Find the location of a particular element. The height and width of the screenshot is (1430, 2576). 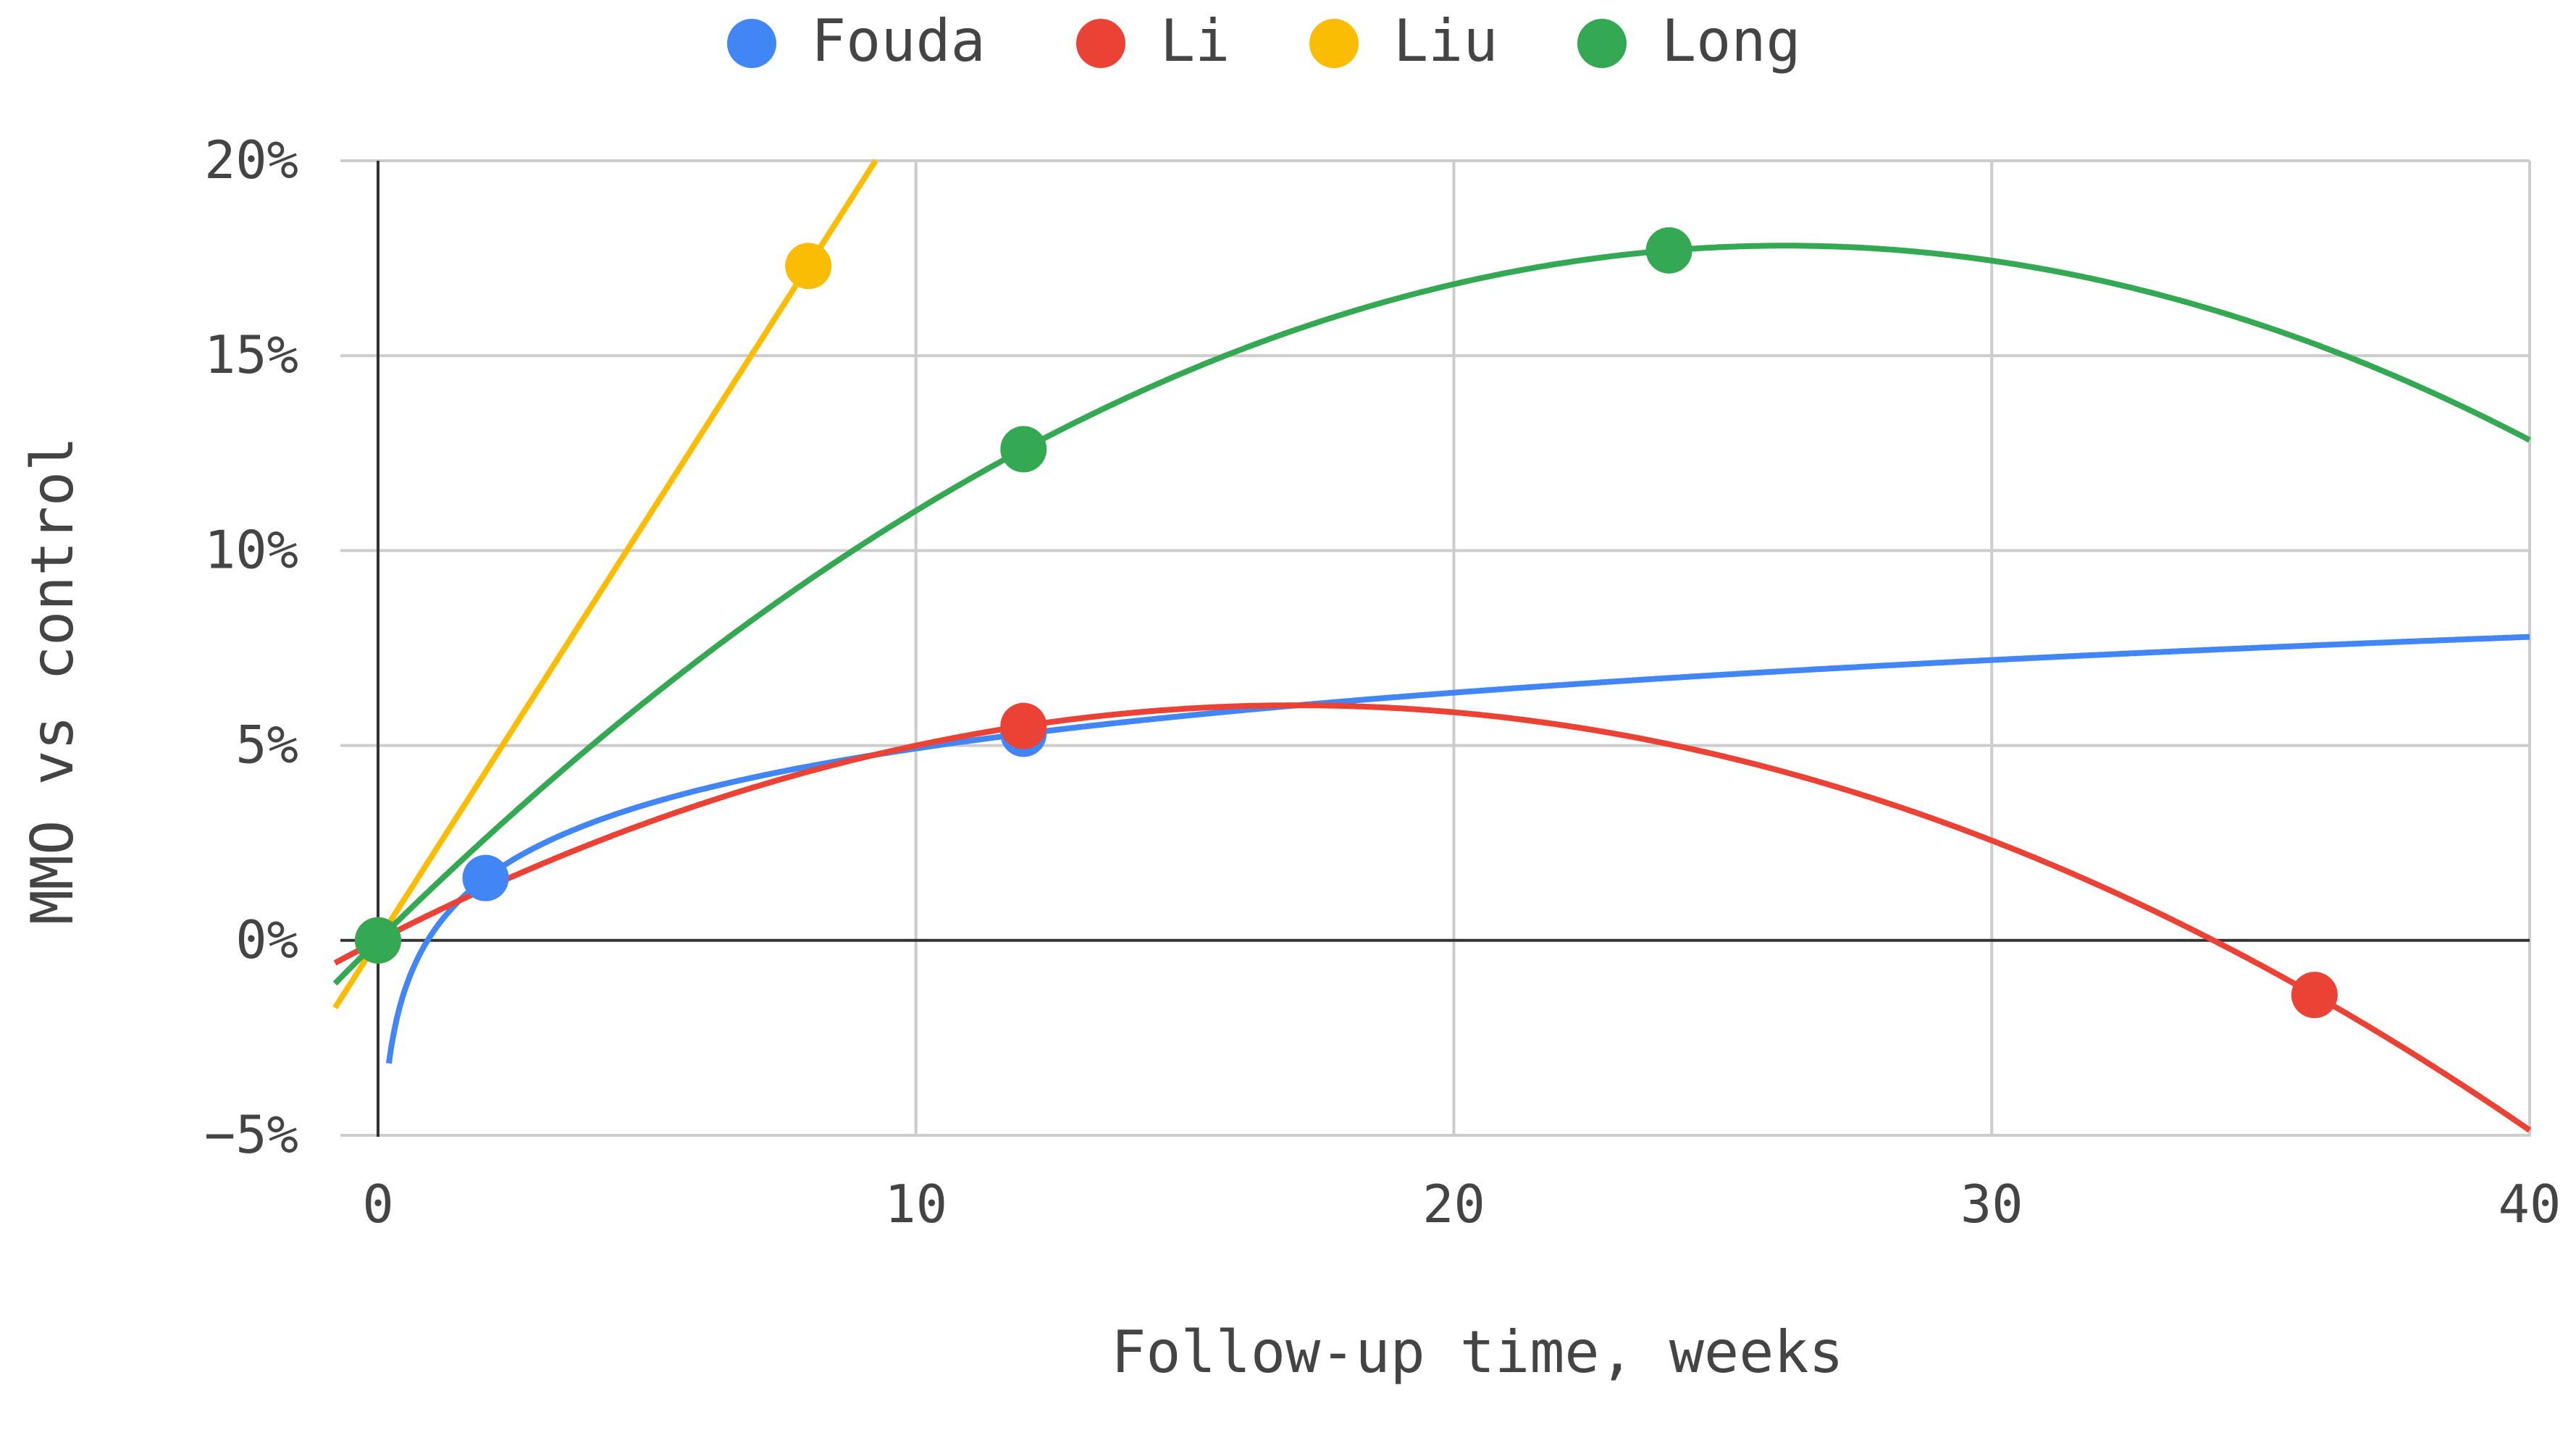

y-axis-title: MMO vs control is located at coordinates (52, 681).